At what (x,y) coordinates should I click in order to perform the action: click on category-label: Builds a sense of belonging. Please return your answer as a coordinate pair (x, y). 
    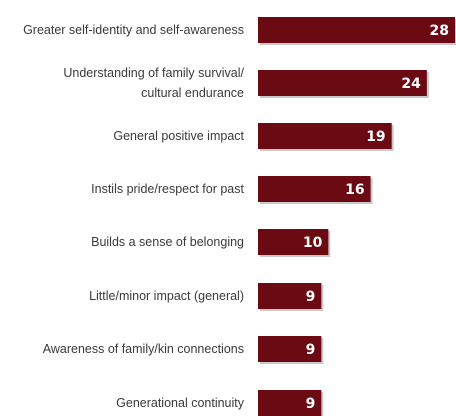
    Looking at the image, I should click on (167, 242).